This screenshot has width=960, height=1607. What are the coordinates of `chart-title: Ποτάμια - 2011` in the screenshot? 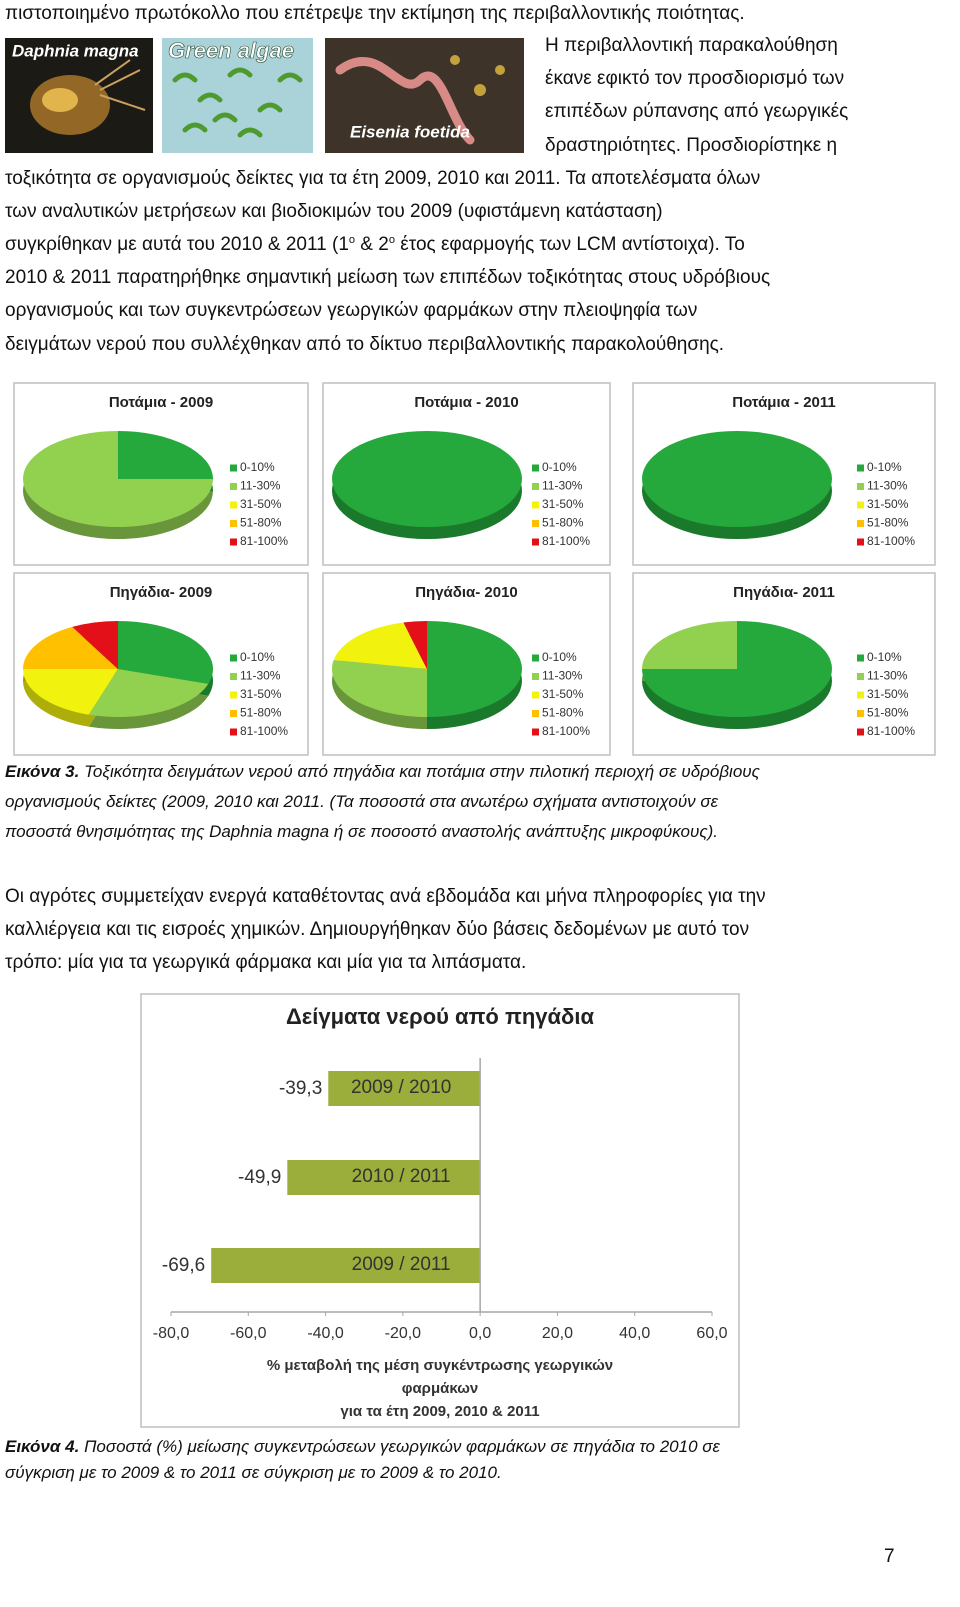 It's located at (784, 402).